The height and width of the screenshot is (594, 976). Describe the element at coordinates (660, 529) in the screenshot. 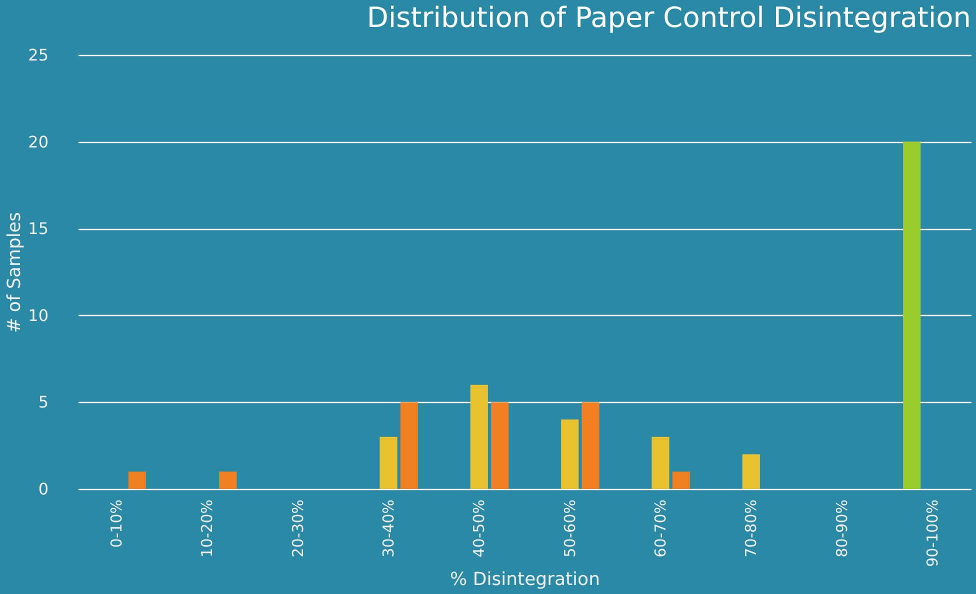

I see `x-tick-label: 60-70%` at that location.